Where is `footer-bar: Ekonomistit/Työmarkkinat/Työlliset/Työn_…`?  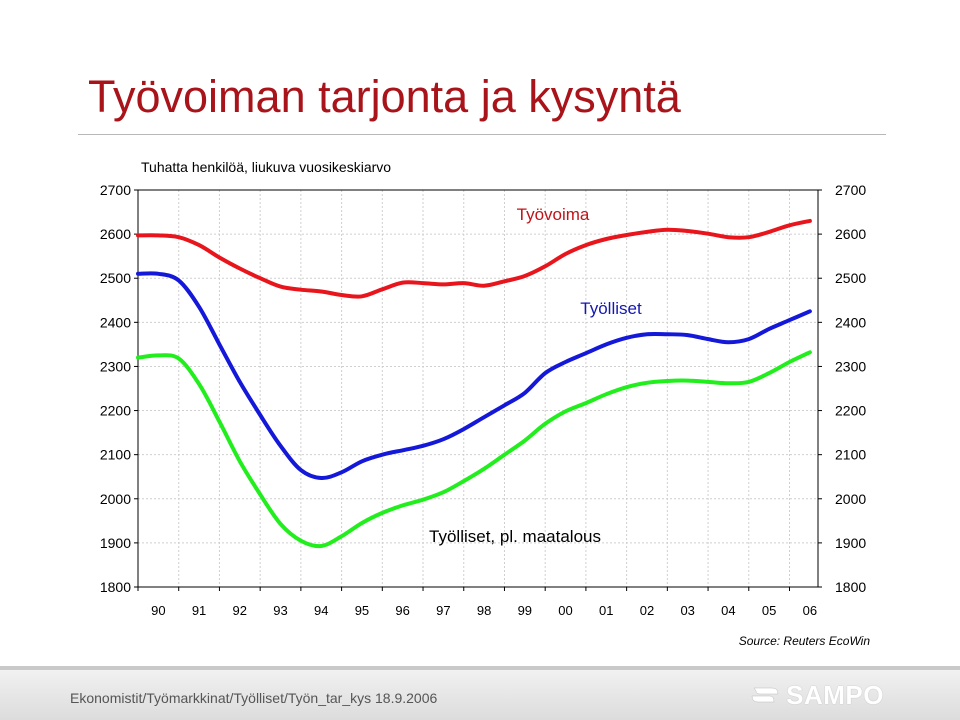 footer-bar: Ekonomistit/Työmarkkinat/Työlliset/Työn_… is located at coordinates (480, 693).